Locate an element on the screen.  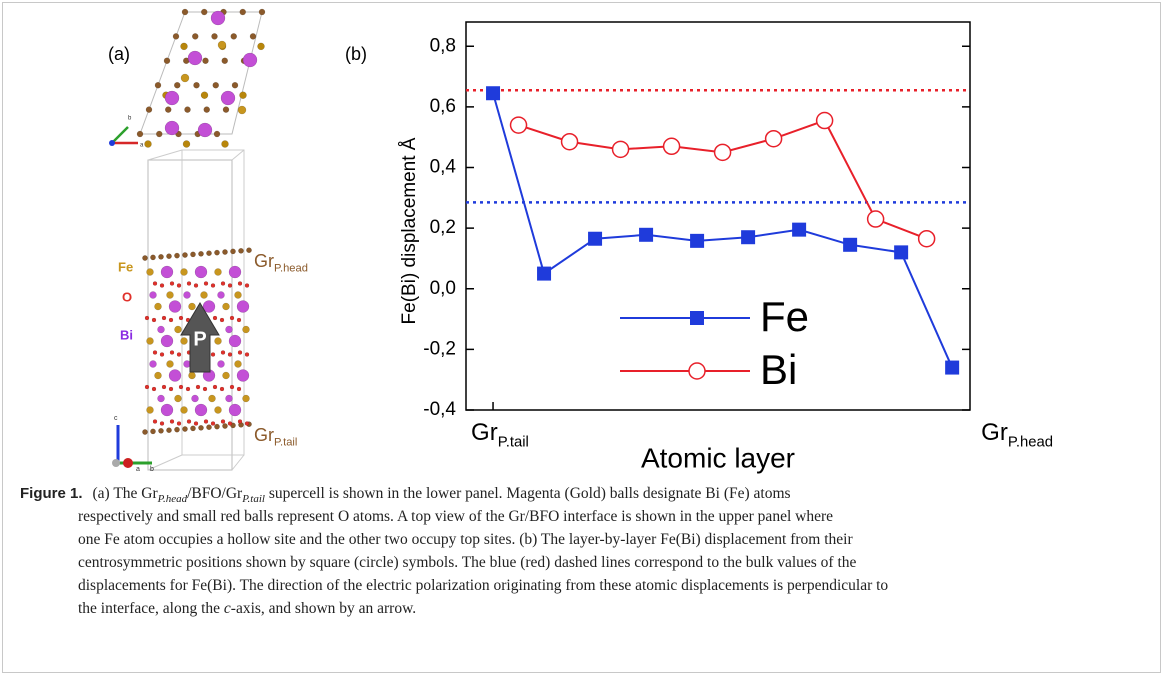
y-tick-label: 0,0 is located at coordinates (443, 288).